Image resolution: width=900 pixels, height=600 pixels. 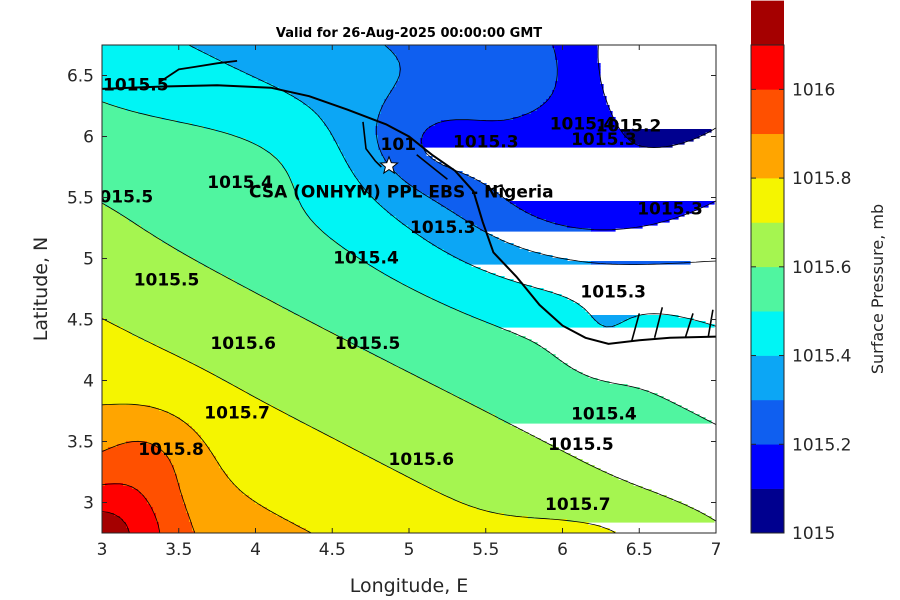 I want to click on x-axis-label: Longitude, E, so click(x=409, y=586).